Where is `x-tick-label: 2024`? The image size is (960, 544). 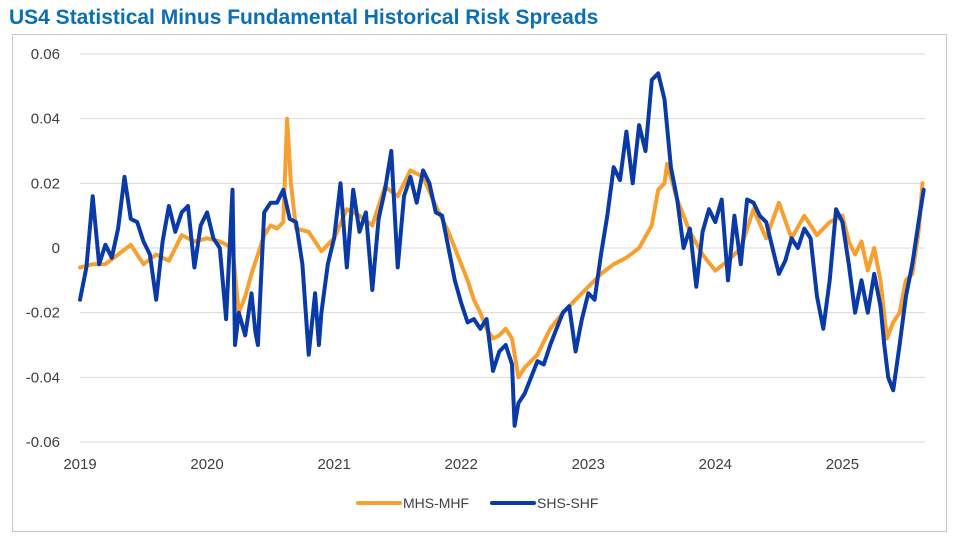 x-tick-label: 2024 is located at coordinates (715, 464).